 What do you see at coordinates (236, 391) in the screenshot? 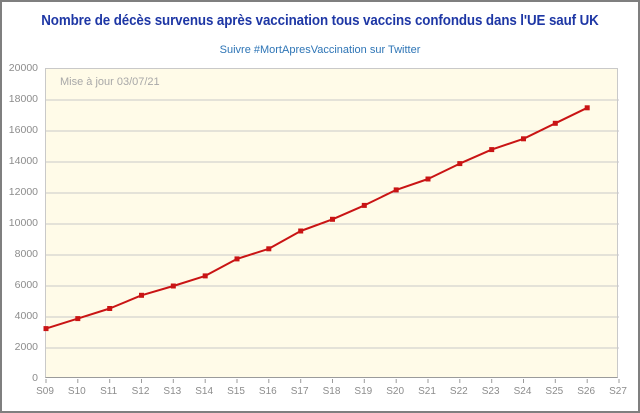
I see `x-axis-tick-label: S15` at bounding box center [236, 391].